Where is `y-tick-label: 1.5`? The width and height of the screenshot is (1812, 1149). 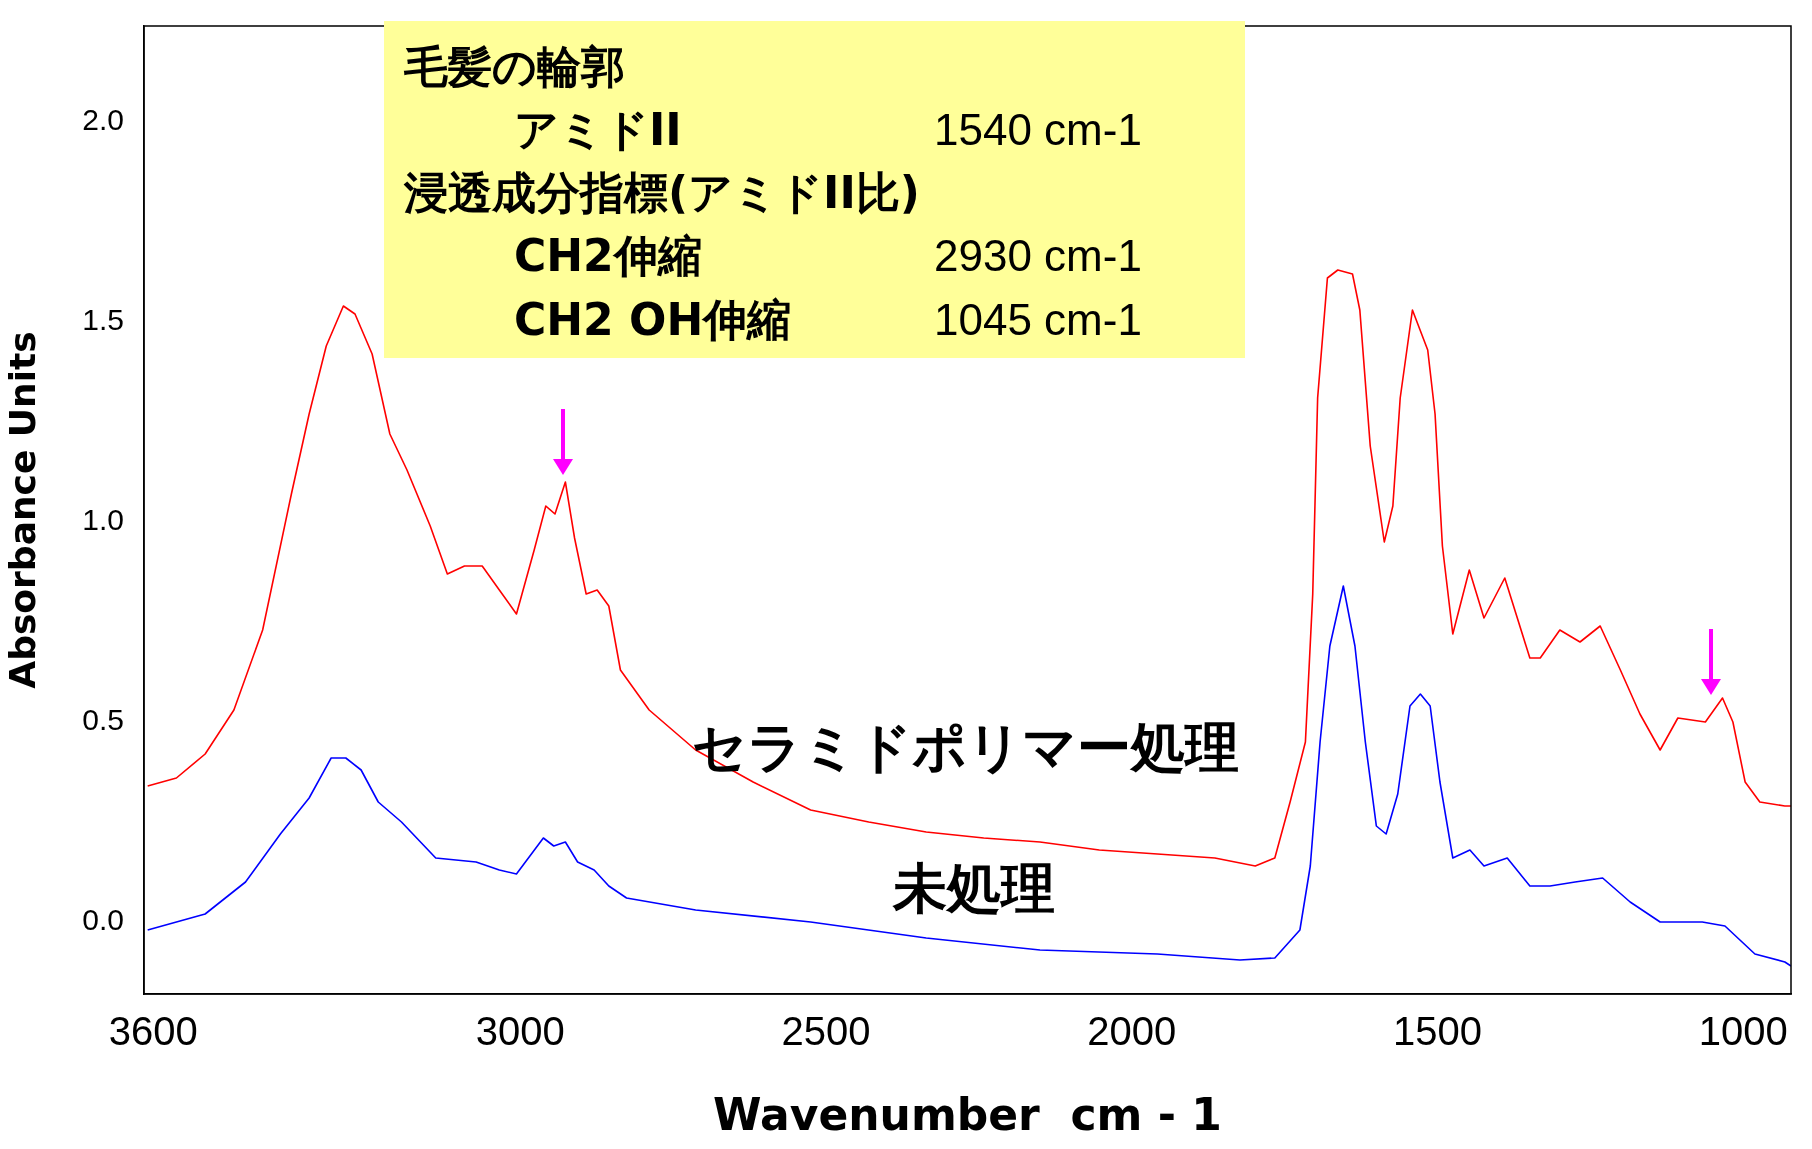 y-tick-label: 1.5 is located at coordinates (103, 320).